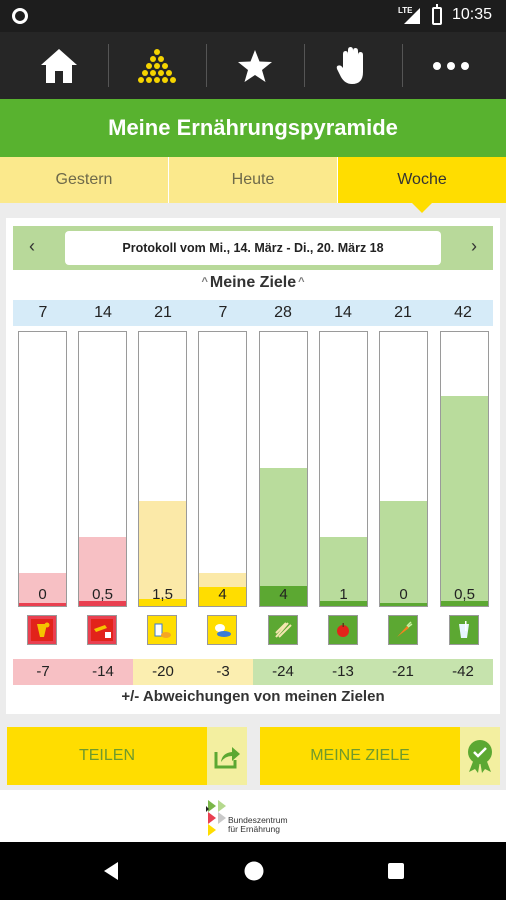 The width and height of the screenshot is (506, 900). I want to click on period-tabs: Gestern Heute Woche, so click(253, 185).